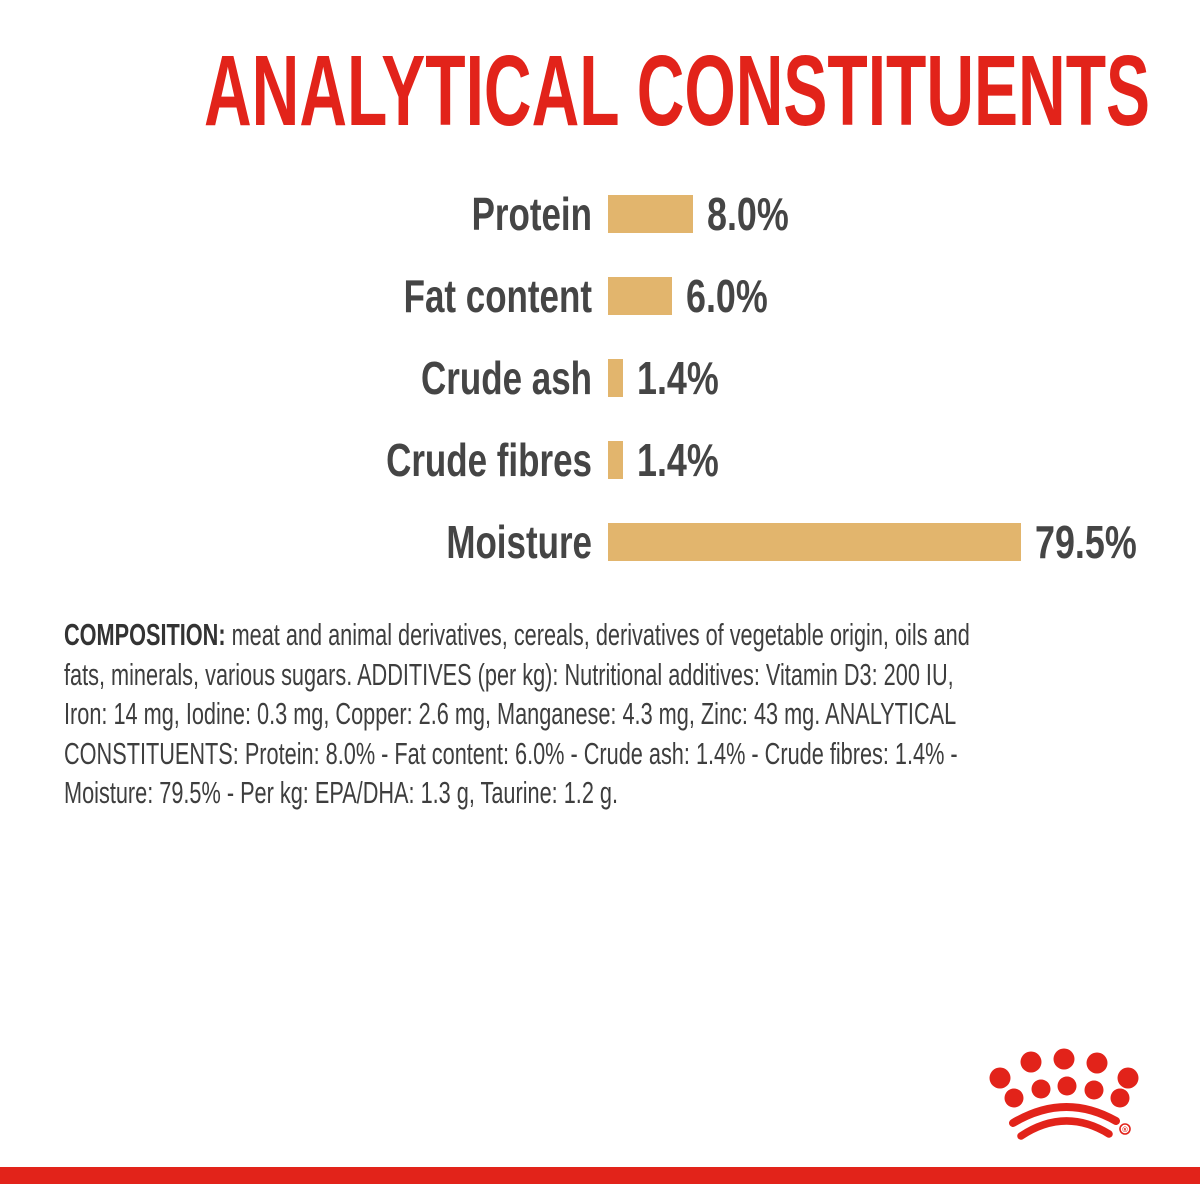  I want to click on bar-label: Crude fibres, so click(489, 460).